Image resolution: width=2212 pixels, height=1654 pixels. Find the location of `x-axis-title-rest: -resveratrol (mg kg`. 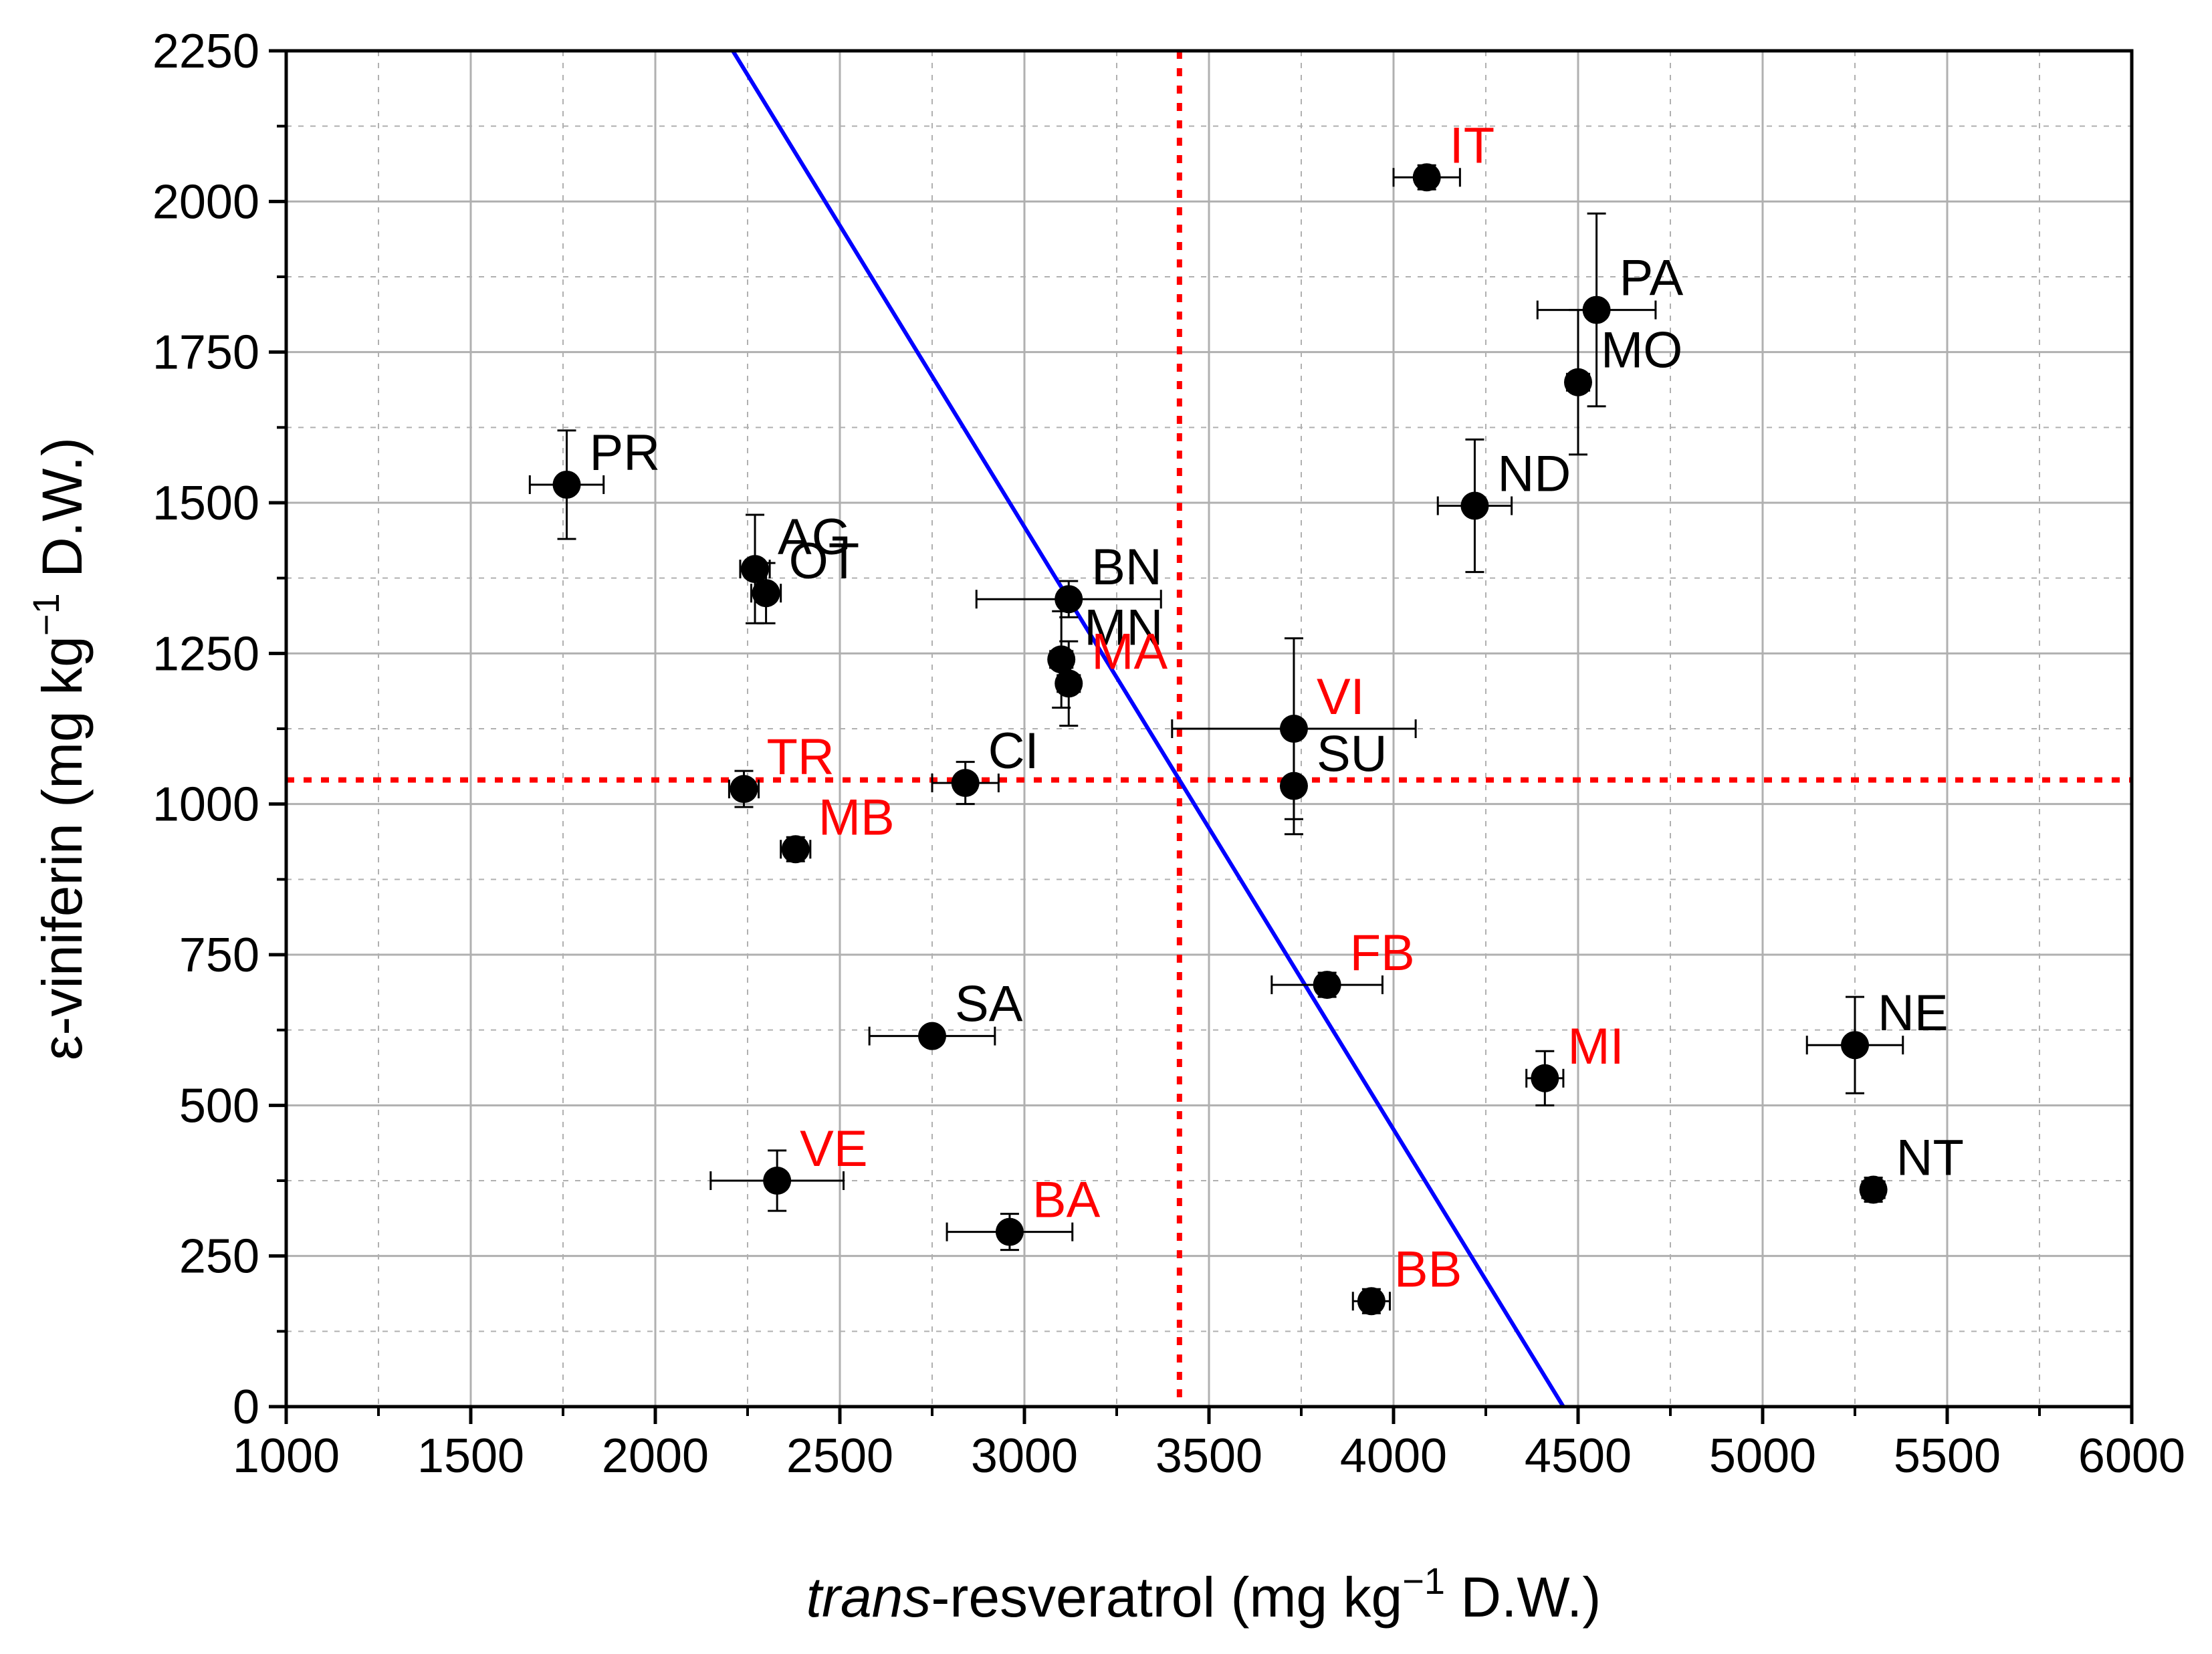

x-axis-title-rest: -resveratrol (mg kg is located at coordinates (1166, 1597).